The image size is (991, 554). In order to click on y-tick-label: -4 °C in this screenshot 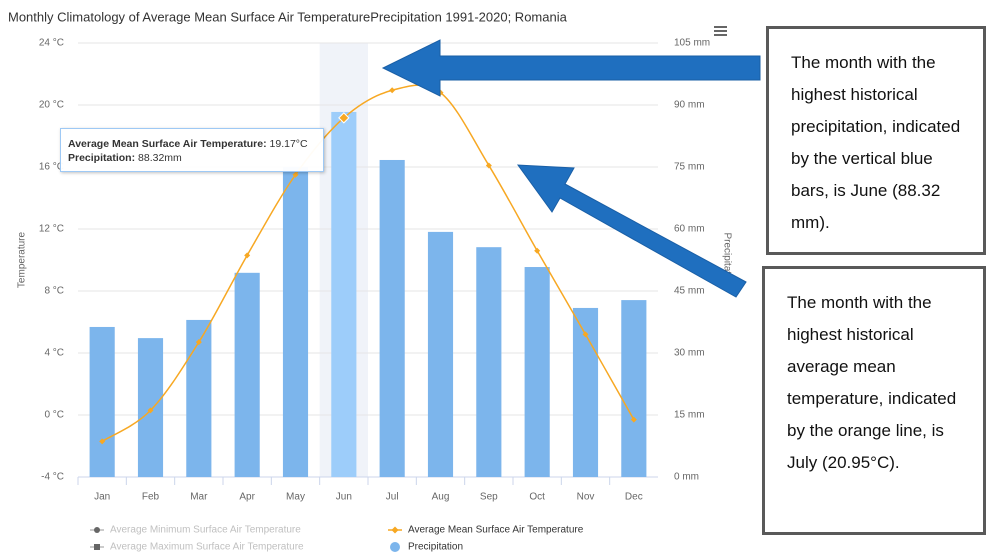, I will do `click(52, 477)`.